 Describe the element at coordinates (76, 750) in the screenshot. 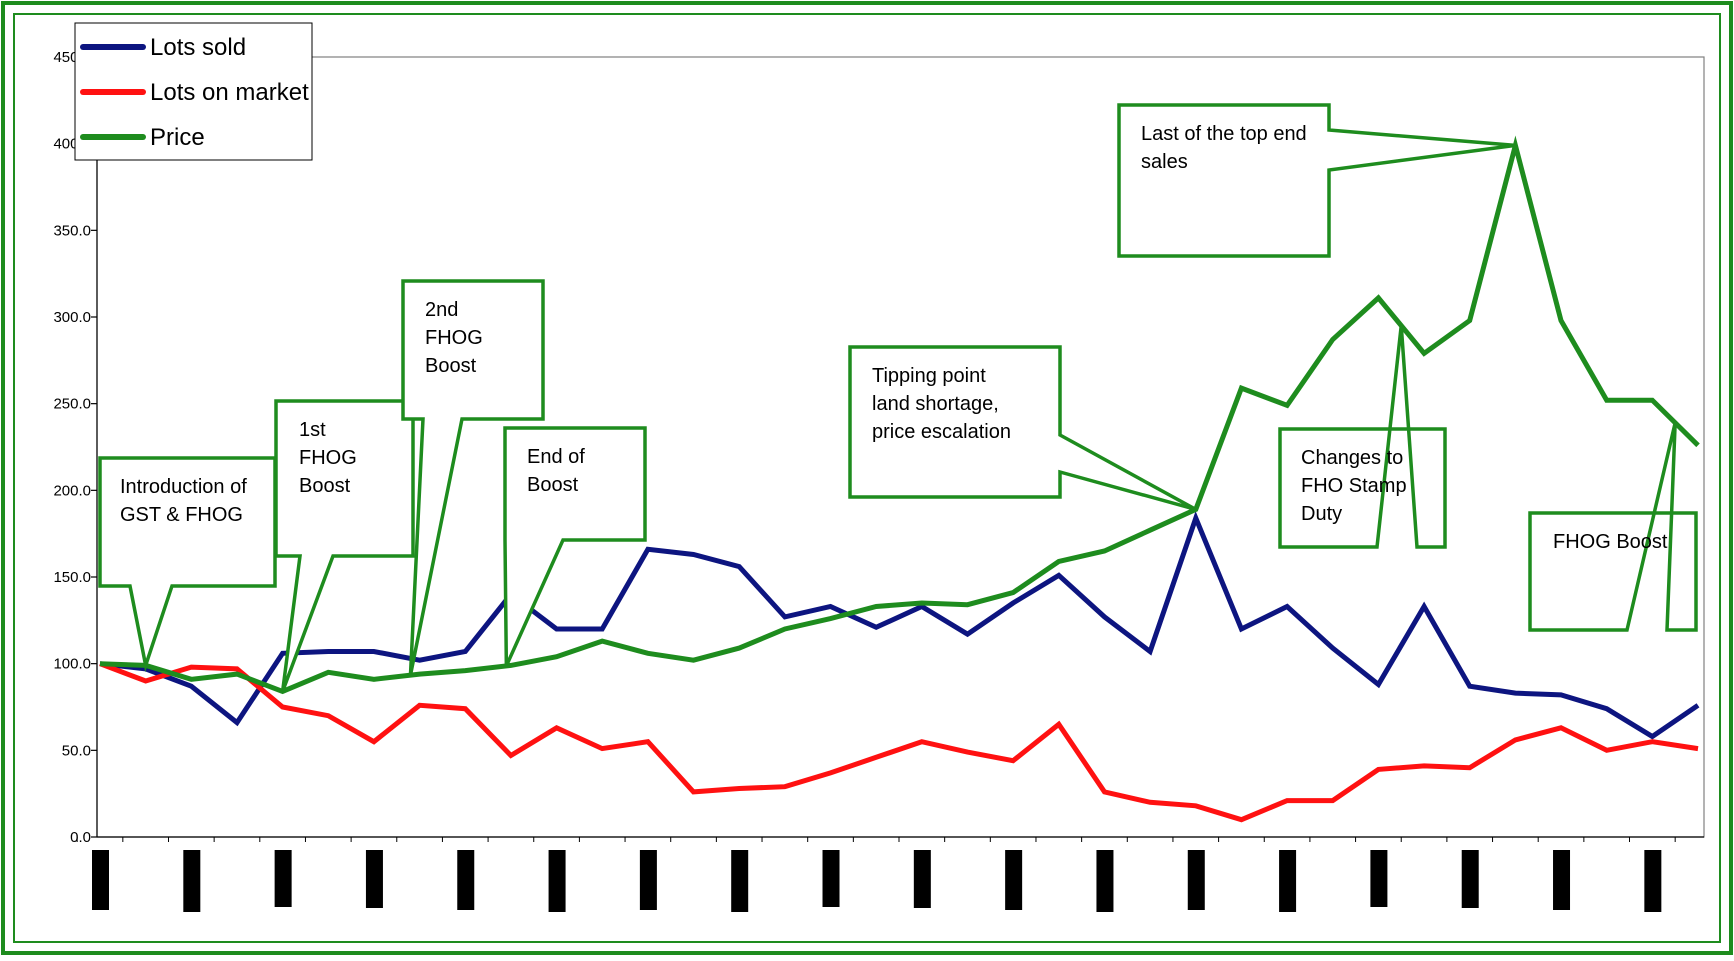

I see `y-tick-label: 50.0` at that location.